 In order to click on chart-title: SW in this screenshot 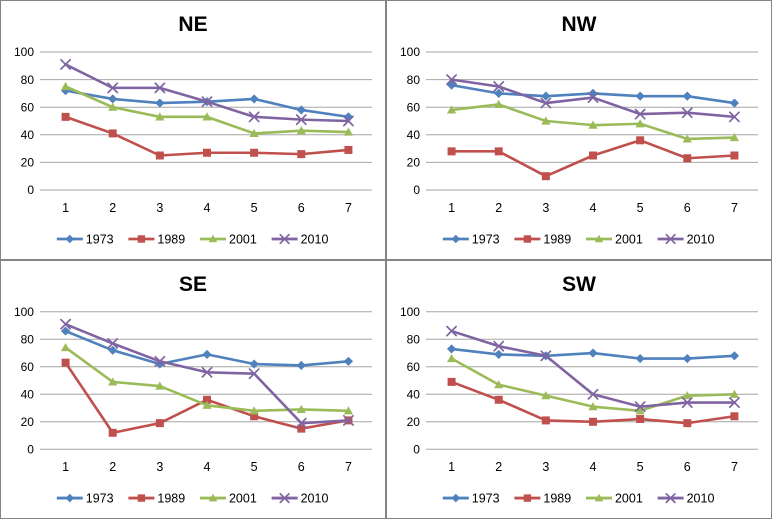, I will do `click(579, 284)`.